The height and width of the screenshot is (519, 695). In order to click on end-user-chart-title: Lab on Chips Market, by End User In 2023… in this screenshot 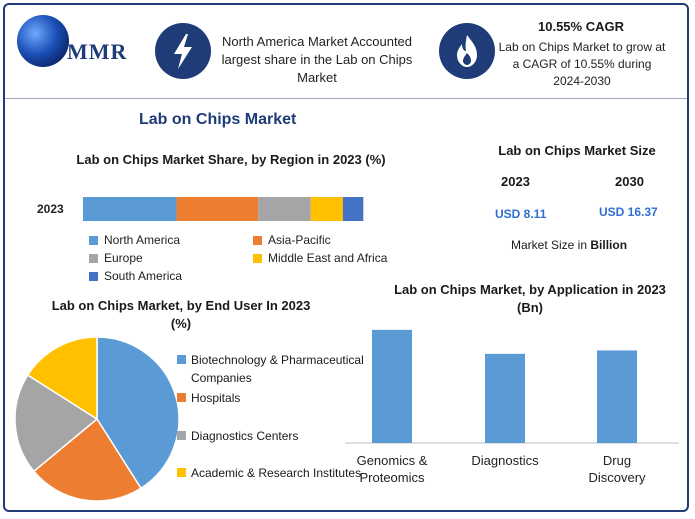, I will do `click(181, 314)`.